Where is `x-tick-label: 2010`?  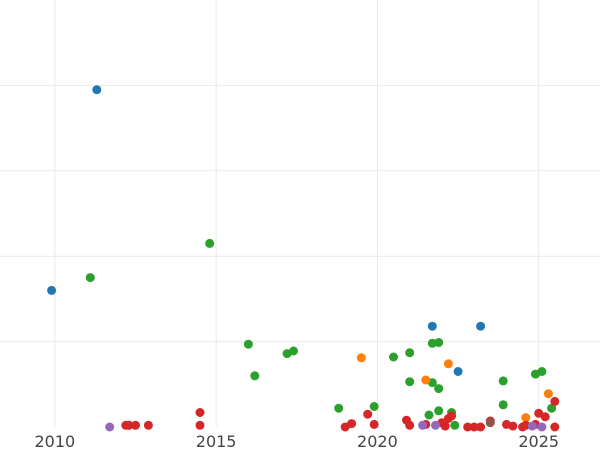 x-tick-label: 2010 is located at coordinates (54, 441).